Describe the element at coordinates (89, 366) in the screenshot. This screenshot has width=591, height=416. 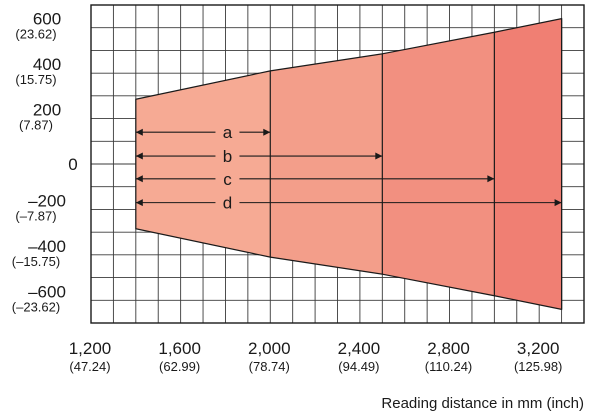
I see `x-tick-sublabel: (47.24)` at that location.